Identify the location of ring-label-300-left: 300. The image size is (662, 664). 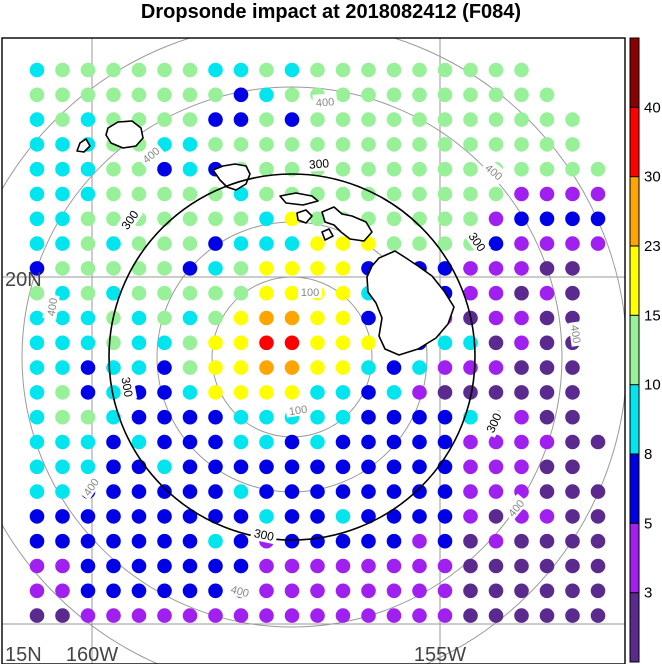
(126, 387).